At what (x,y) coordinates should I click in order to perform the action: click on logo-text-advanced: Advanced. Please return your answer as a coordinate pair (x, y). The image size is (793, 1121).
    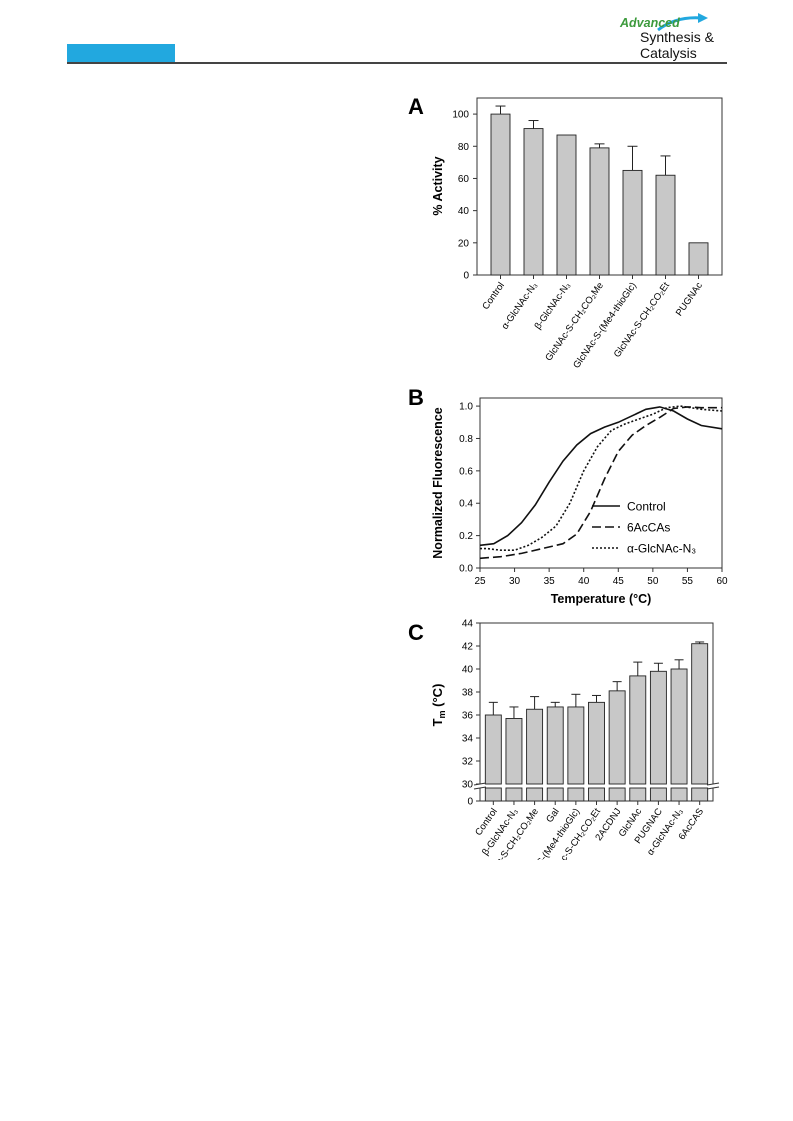
    Looking at the image, I should click on (650, 23).